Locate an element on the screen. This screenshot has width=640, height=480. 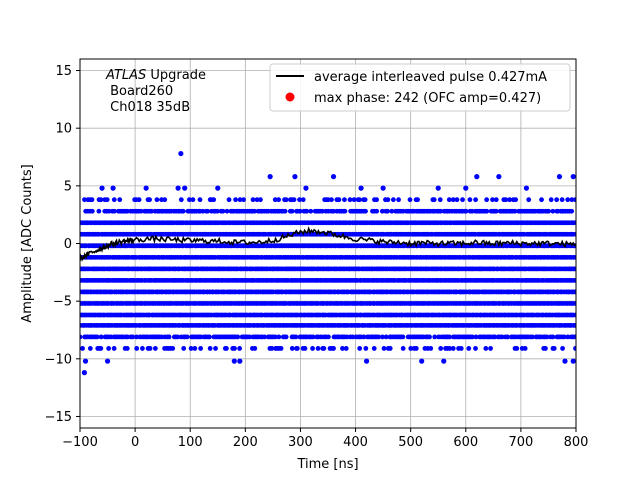
y-tick-label: 10 is located at coordinates (63, 129).